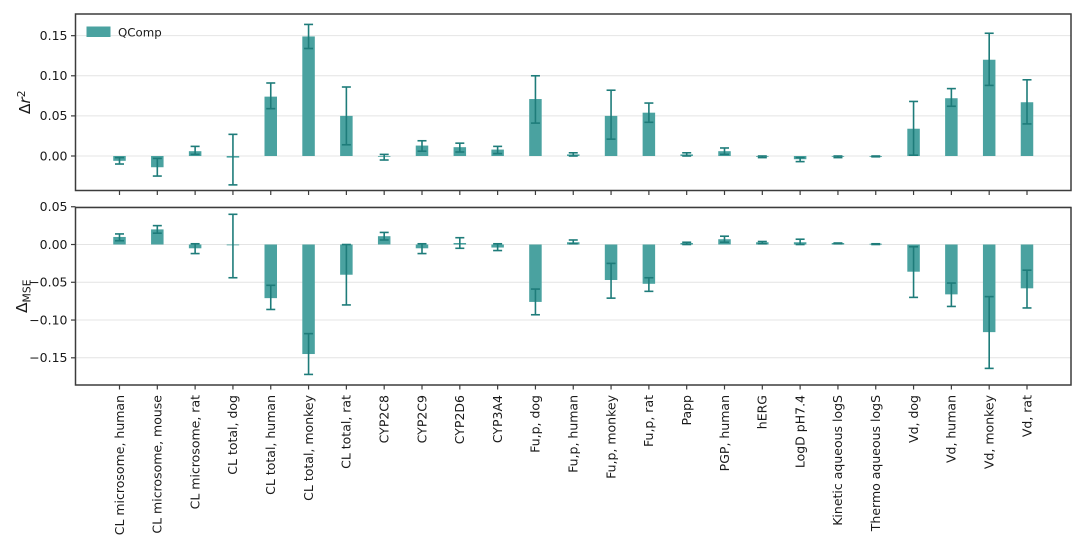  What do you see at coordinates (837, 460) in the screenshot?
I see `x-category-label: Kinetic aqueous logS` at bounding box center [837, 460].